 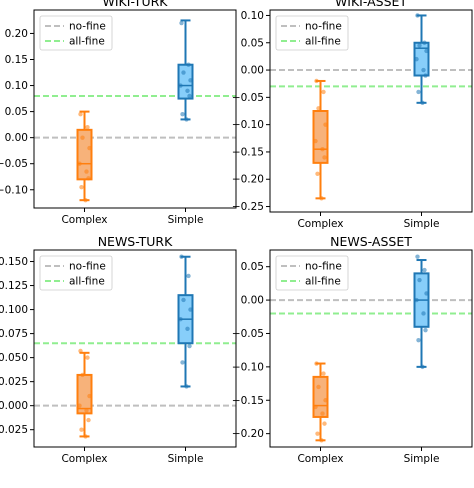 I want to click on y-tick-label: 0.000, so click(x=14, y=406).